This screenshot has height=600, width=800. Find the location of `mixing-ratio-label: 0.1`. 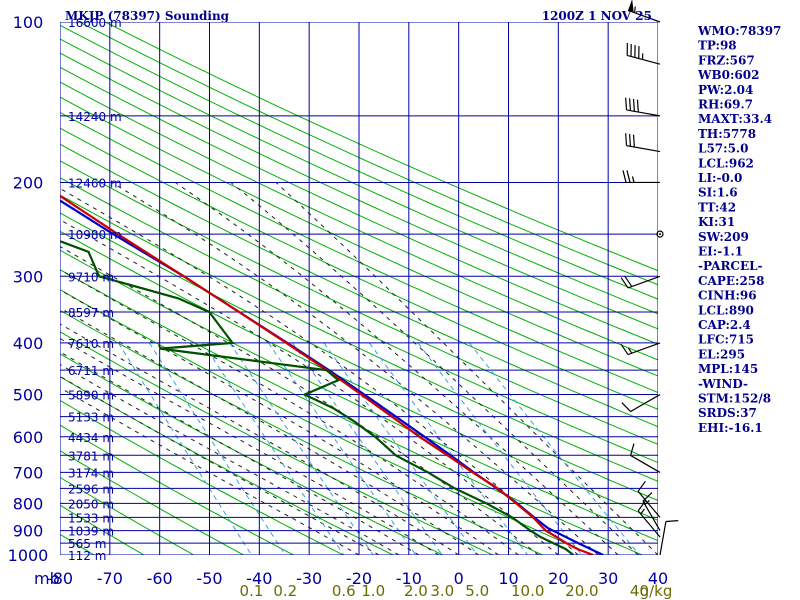

mixing-ratio-label: 0.1 is located at coordinates (252, 591).